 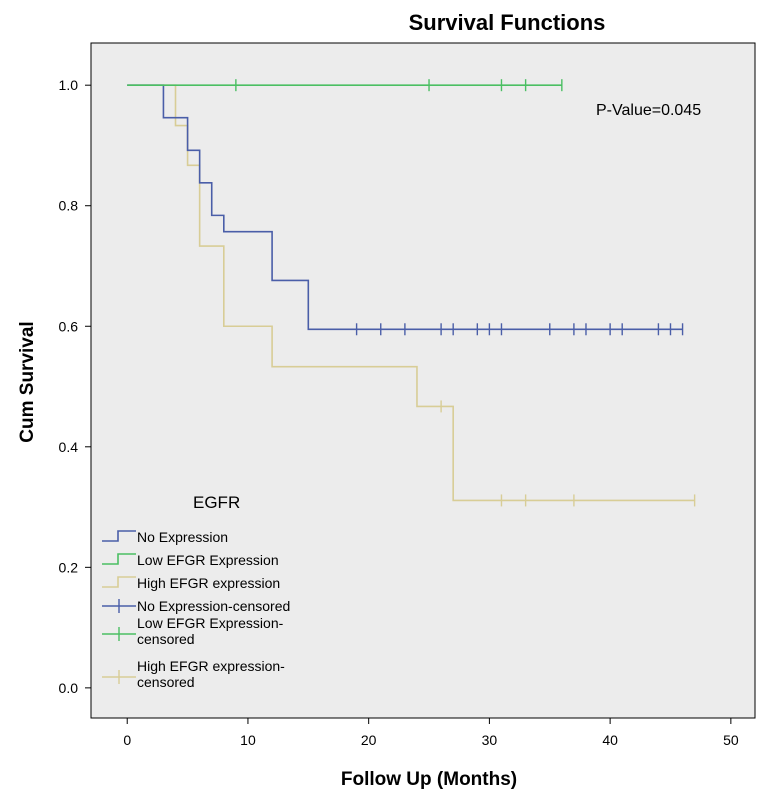 I want to click on x-tick-label: 50, so click(x=731, y=740).